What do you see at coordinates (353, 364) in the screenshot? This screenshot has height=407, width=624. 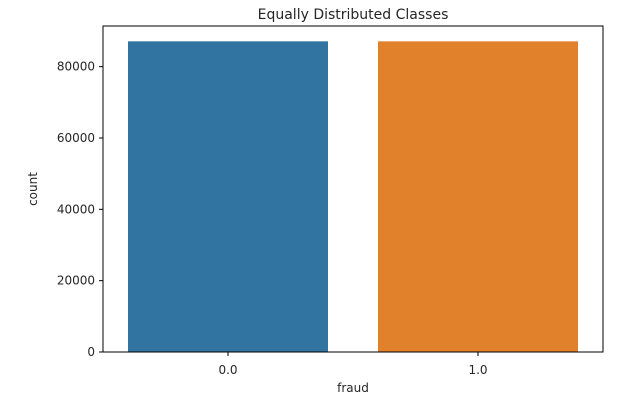 I see `x-axis-ticks: 0.0 1.0` at bounding box center [353, 364].